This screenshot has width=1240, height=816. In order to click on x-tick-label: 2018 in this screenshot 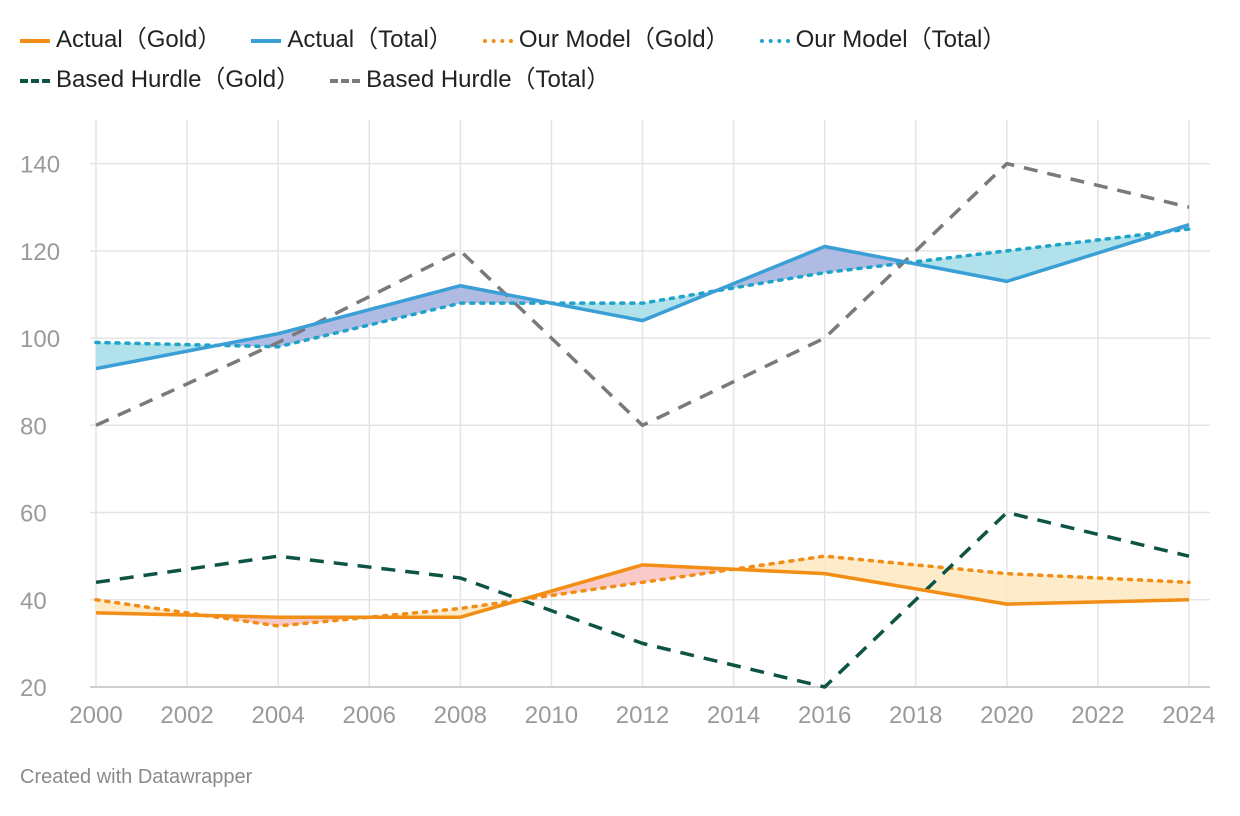, I will do `click(915, 715)`.